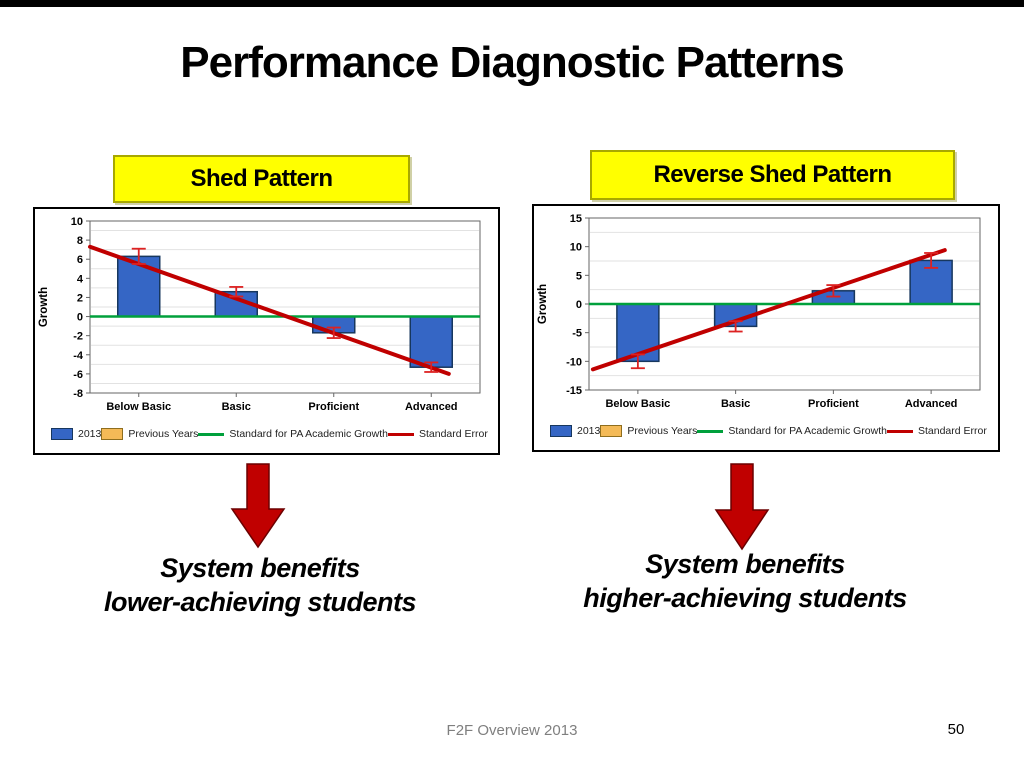 Image resolution: width=1024 pixels, height=768 pixels. Describe the element at coordinates (78, 375) in the screenshot. I see `y-tick-label: -6` at that location.